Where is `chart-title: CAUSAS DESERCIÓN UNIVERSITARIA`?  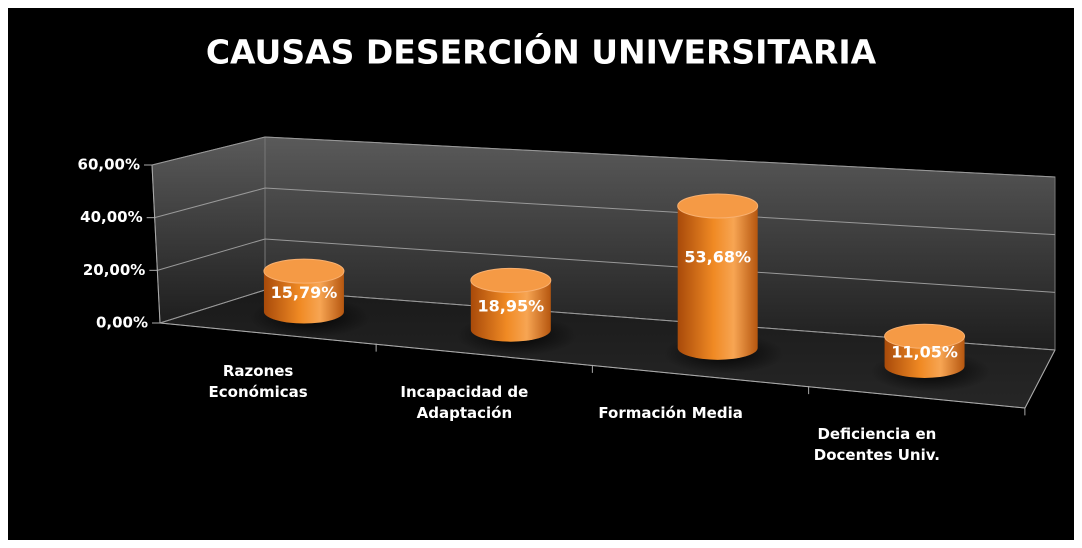
chart-title: CAUSAS DESERCIÓN UNIVERSITARIA is located at coordinates (541, 52).